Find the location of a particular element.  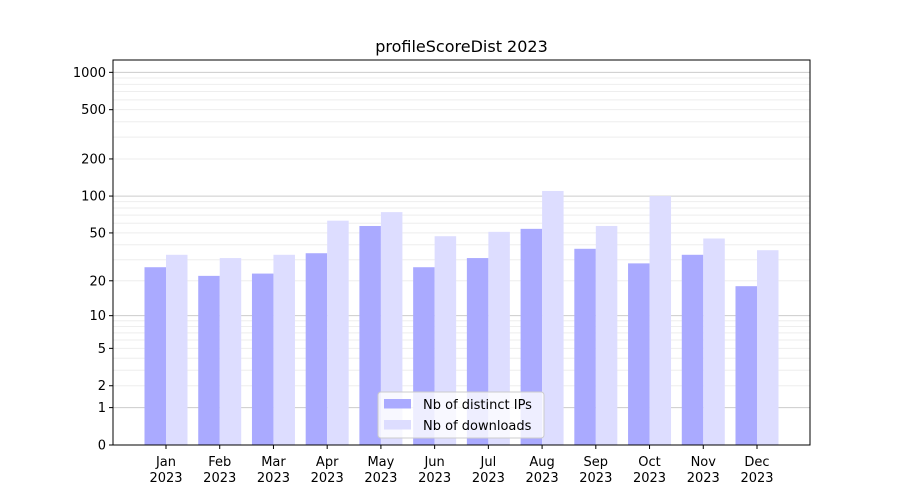

legend-label: Nb of downloads is located at coordinates (477, 426).